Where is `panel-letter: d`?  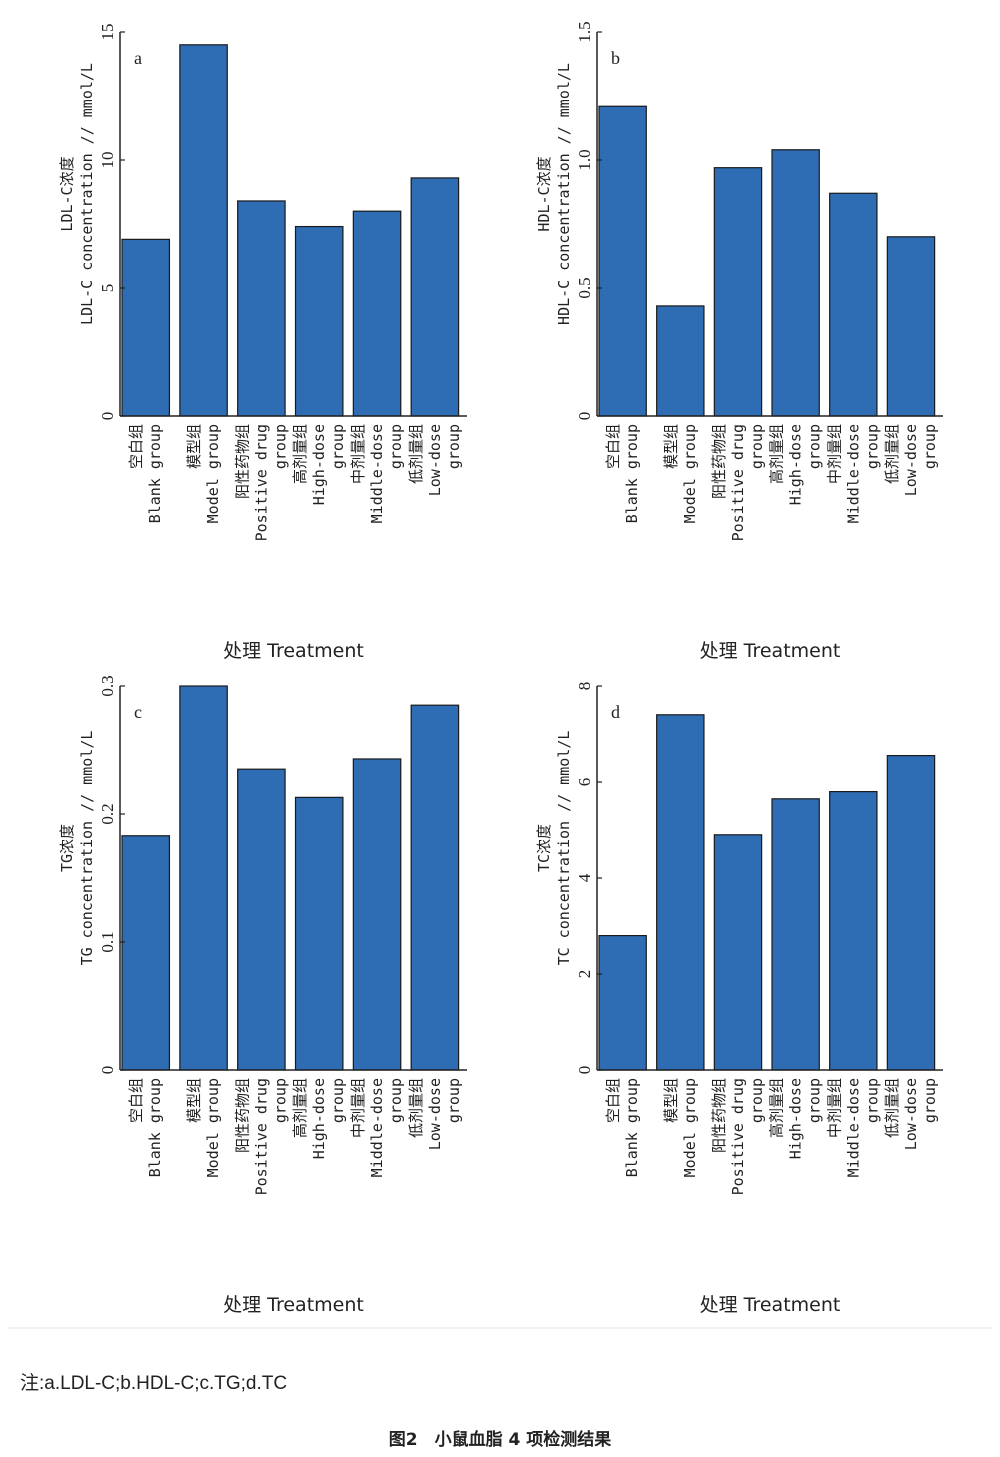
panel-letter: d is located at coordinates (615, 712).